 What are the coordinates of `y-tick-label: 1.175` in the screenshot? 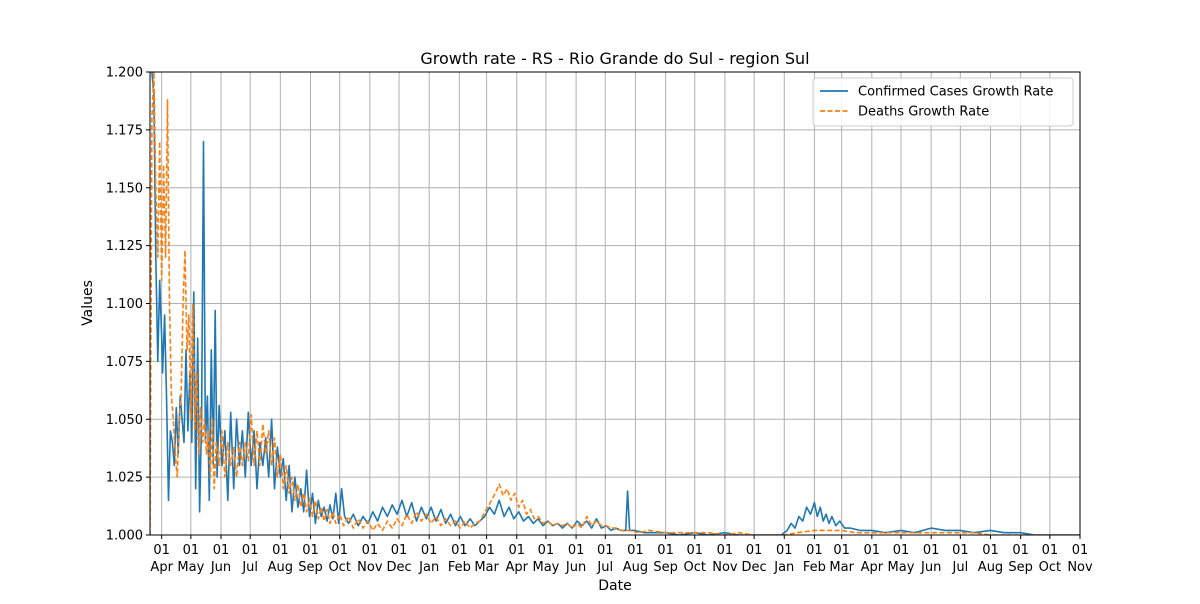 It's located at (124, 130).